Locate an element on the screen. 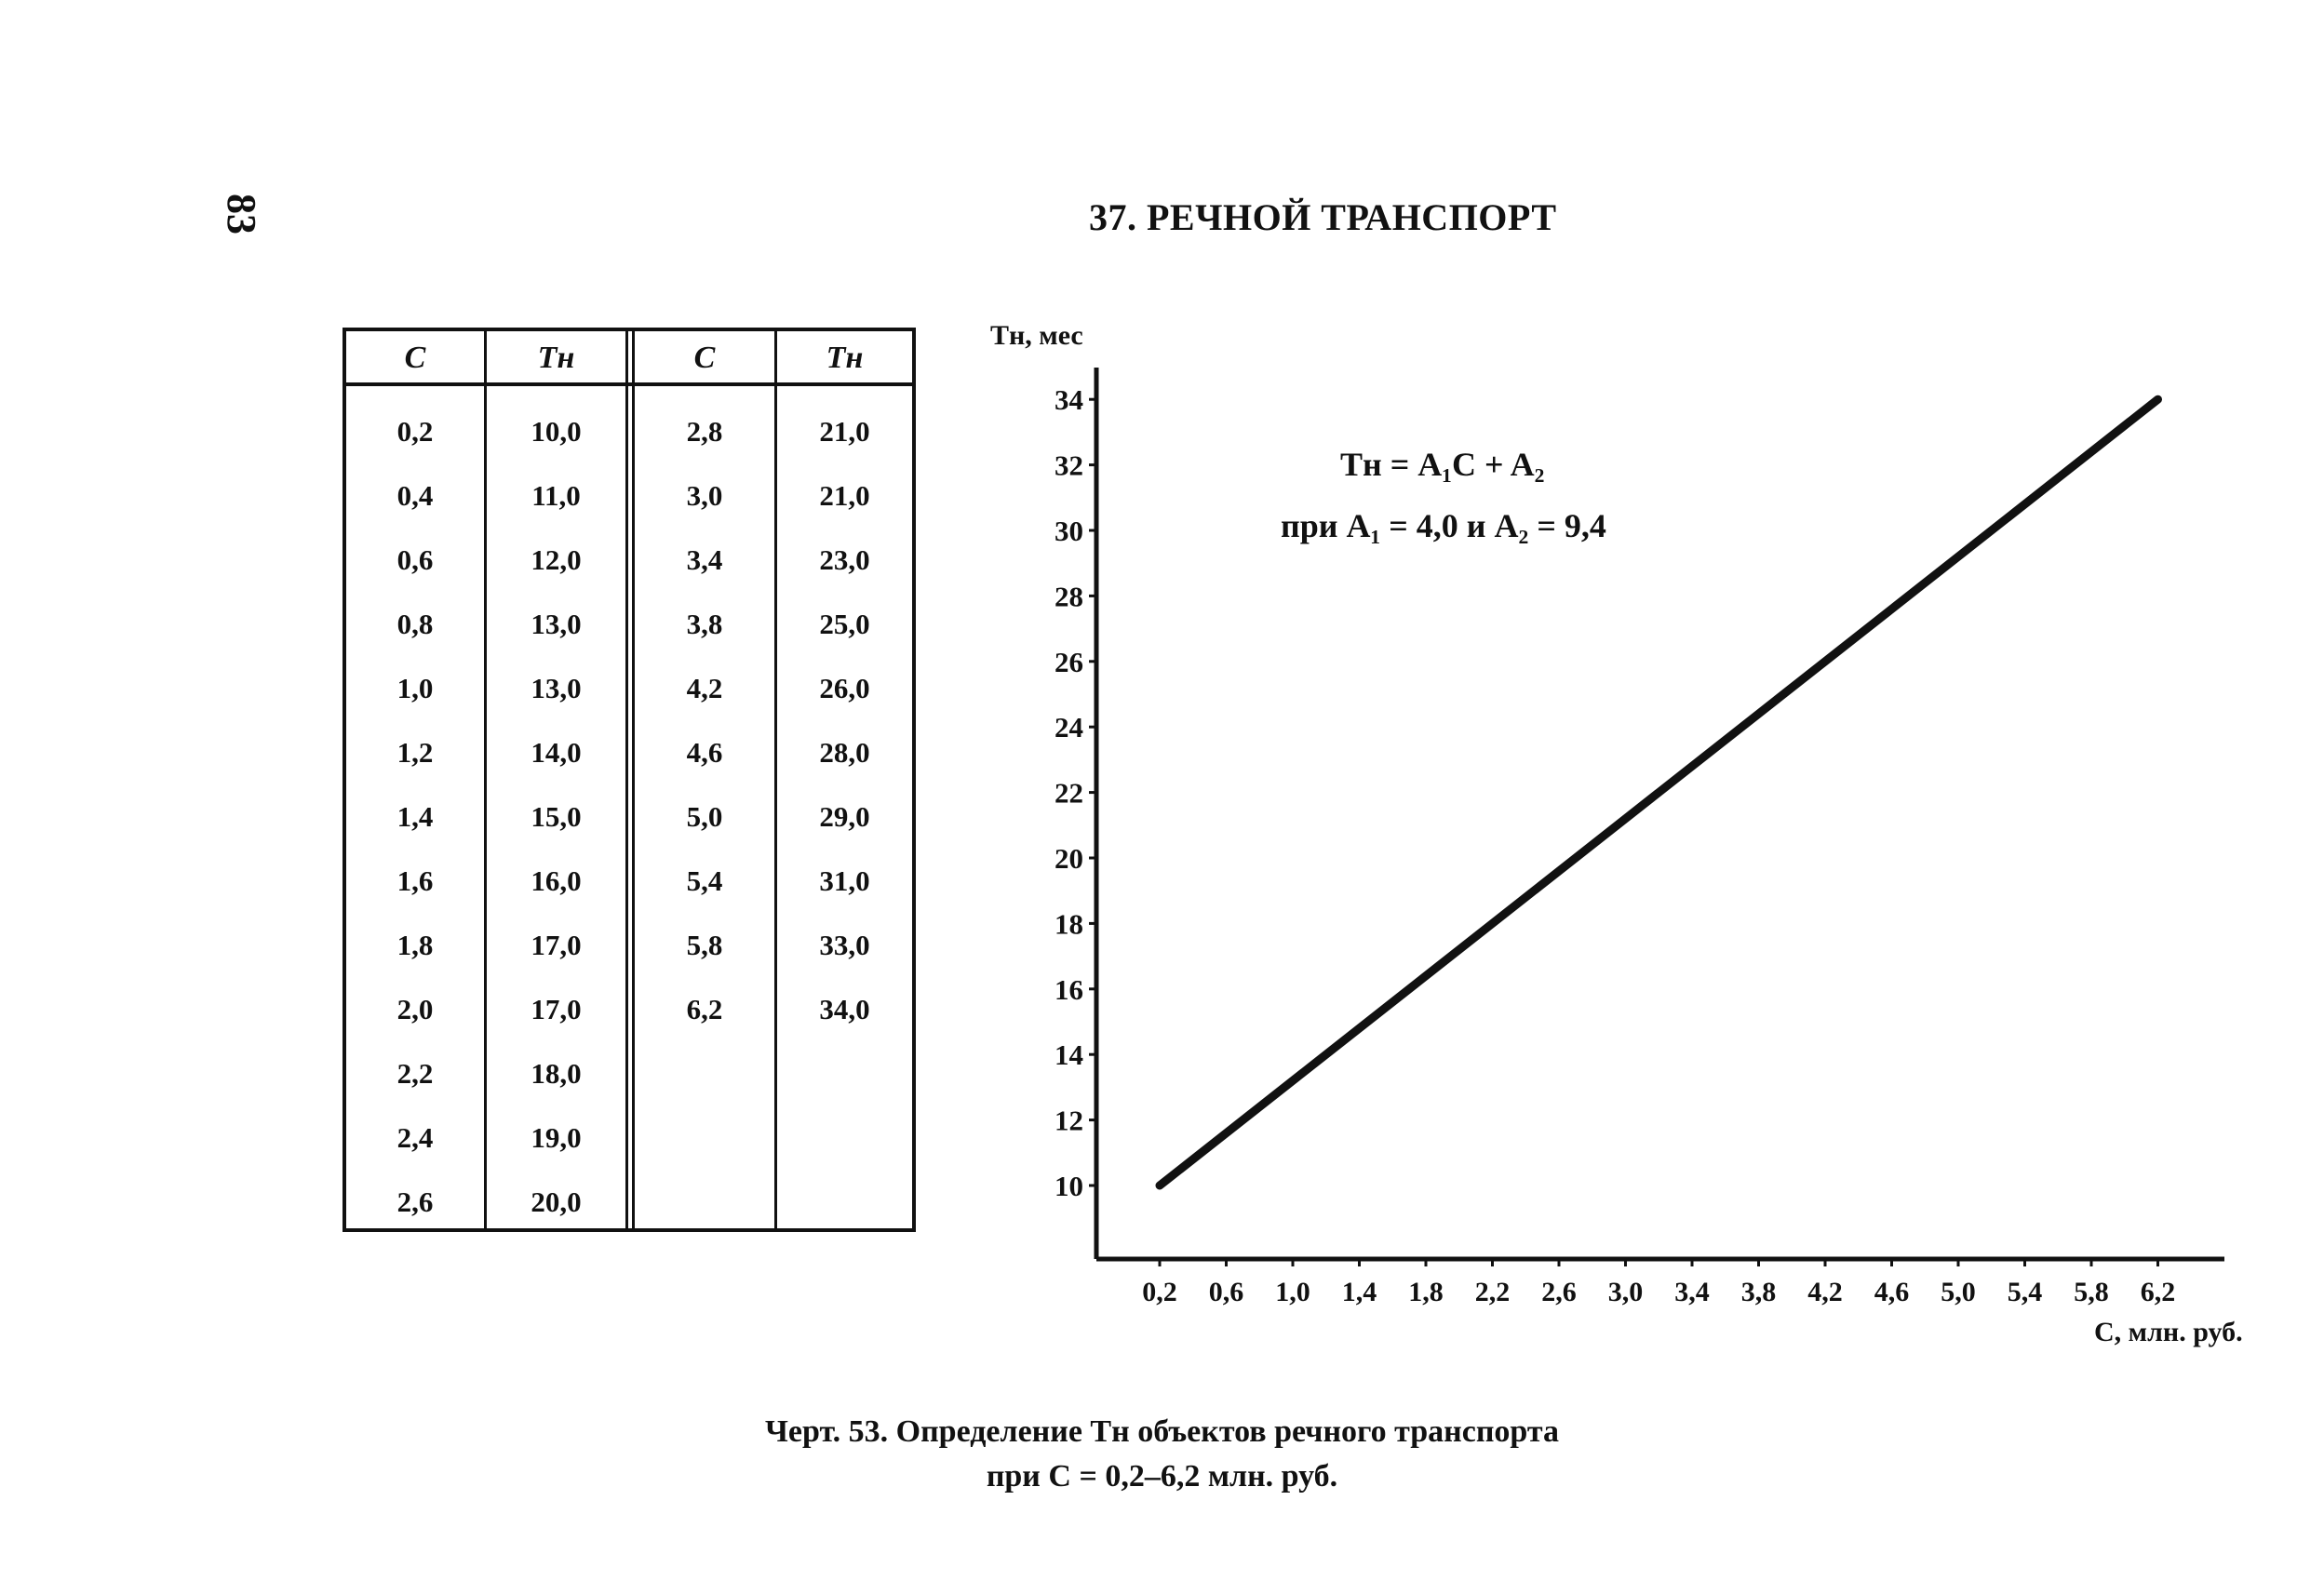  x-axis-label: C, млн. руб. is located at coordinates (2168, 1332).